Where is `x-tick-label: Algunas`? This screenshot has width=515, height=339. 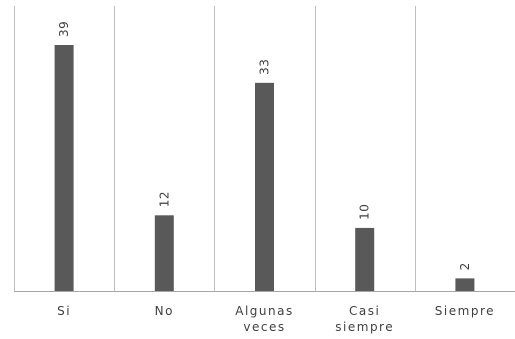
x-tick-label: Algunas is located at coordinates (264, 311).